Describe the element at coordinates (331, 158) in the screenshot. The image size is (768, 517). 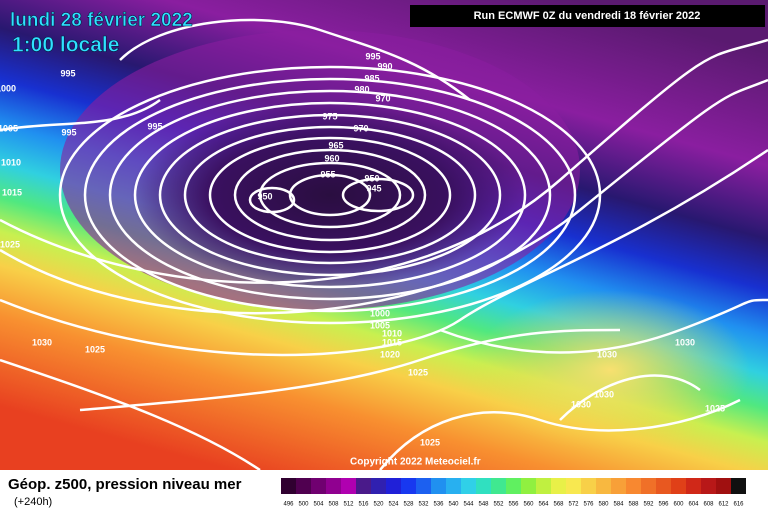
I see `isobar-label: 960` at that location.